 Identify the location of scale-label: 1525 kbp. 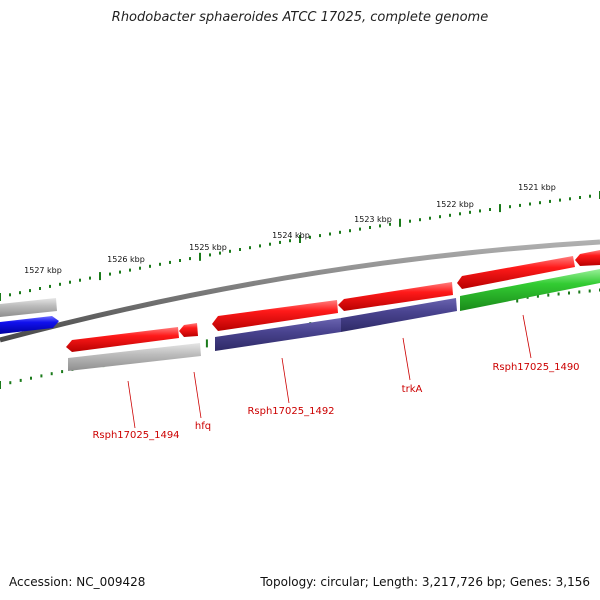
(208, 247).